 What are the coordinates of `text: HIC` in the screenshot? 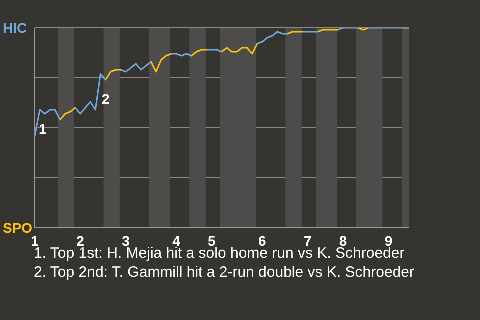 It's located at (15, 28).